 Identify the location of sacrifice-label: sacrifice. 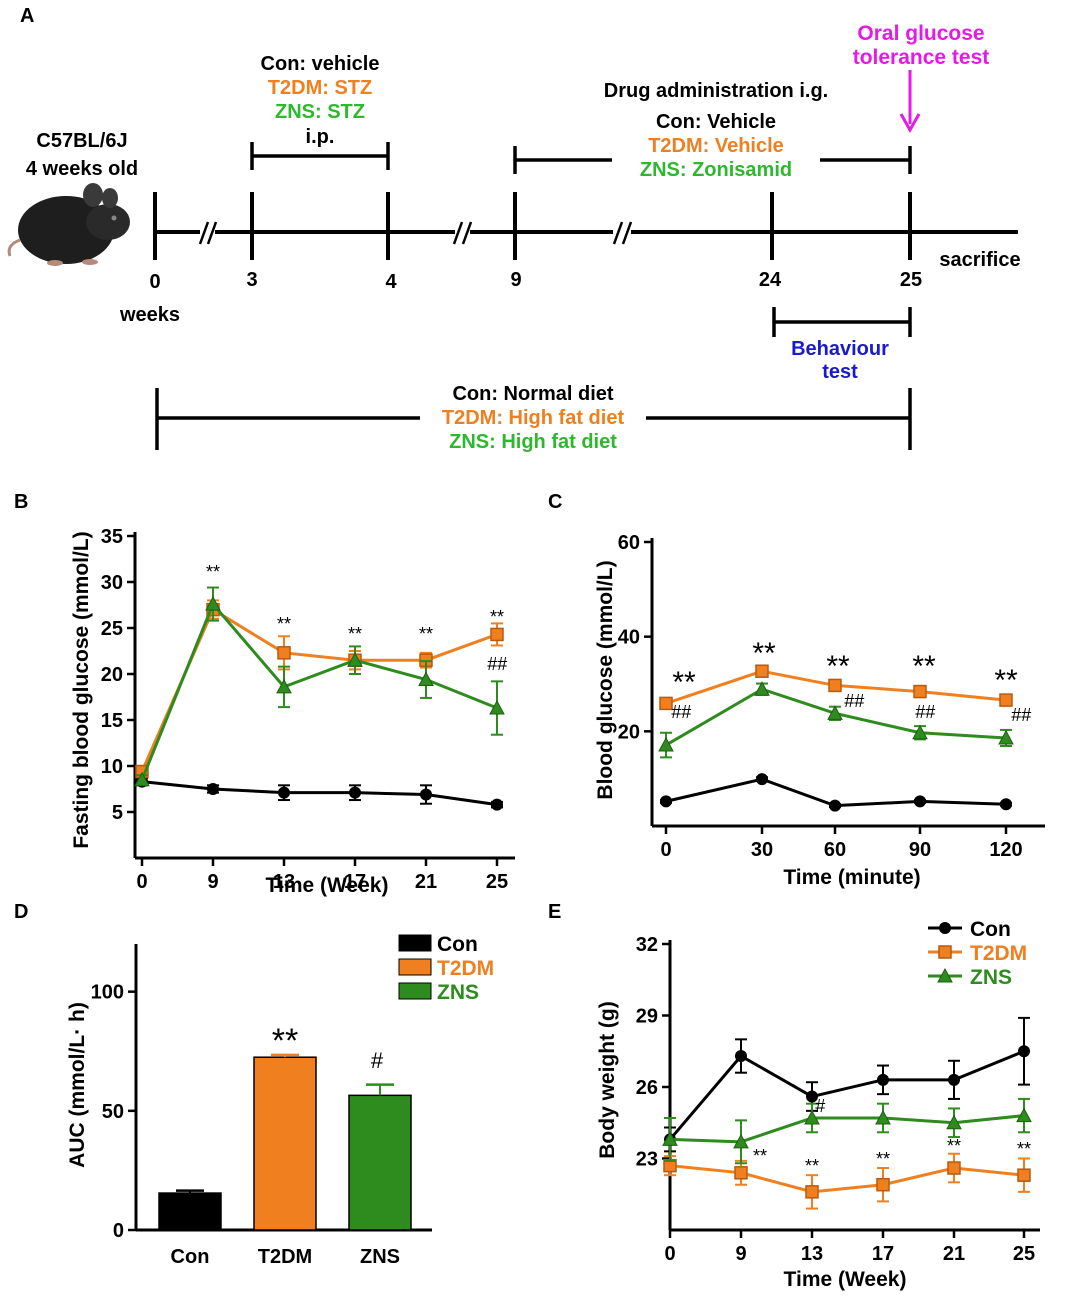
(979, 260).